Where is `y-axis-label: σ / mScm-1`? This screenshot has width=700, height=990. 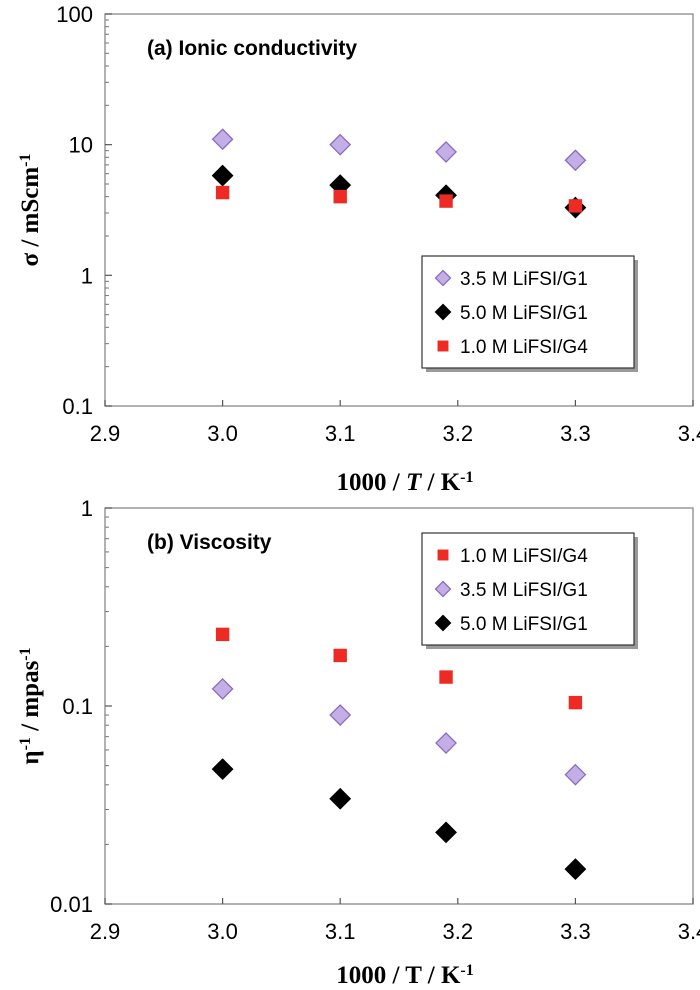 y-axis-label: σ / mScm-1 is located at coordinates (31, 209).